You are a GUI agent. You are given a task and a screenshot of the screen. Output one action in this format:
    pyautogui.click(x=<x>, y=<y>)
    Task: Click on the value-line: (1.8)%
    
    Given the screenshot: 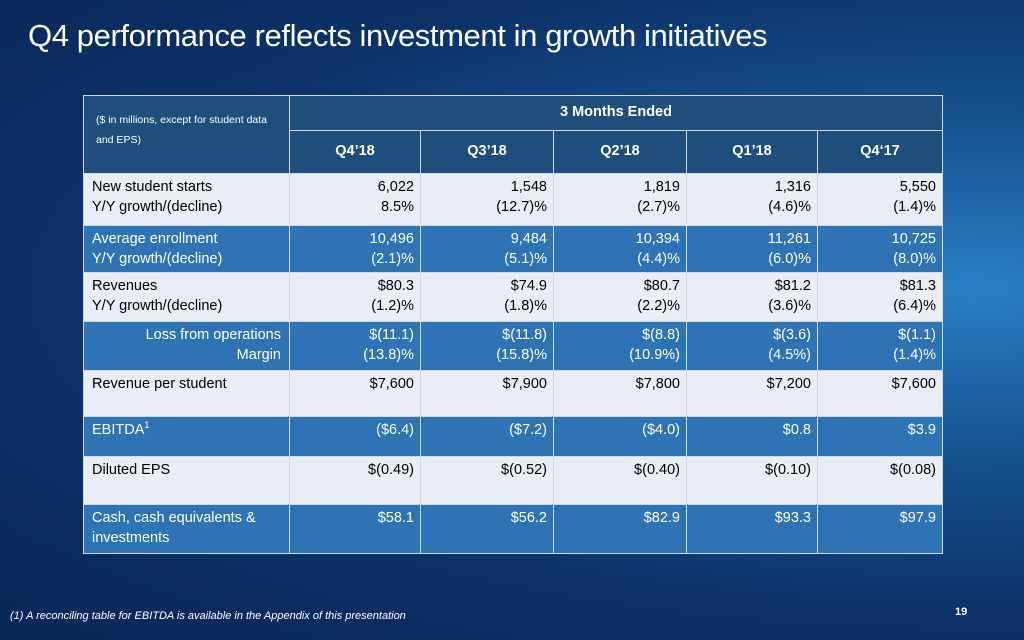 What is the action you would take?
    pyautogui.click(x=525, y=306)
    